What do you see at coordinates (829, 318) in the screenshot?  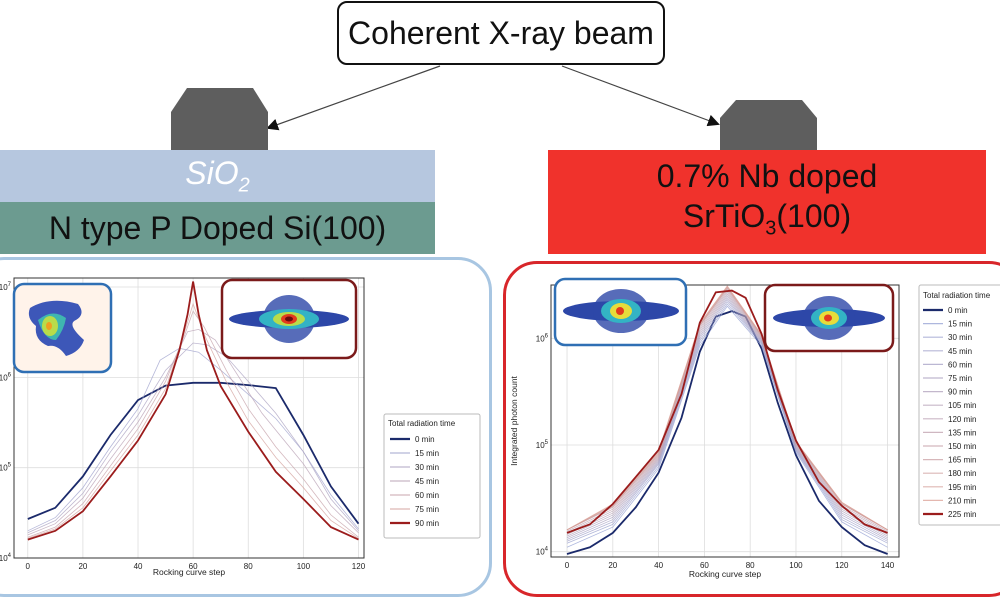 I see `inset-sto-final` at bounding box center [829, 318].